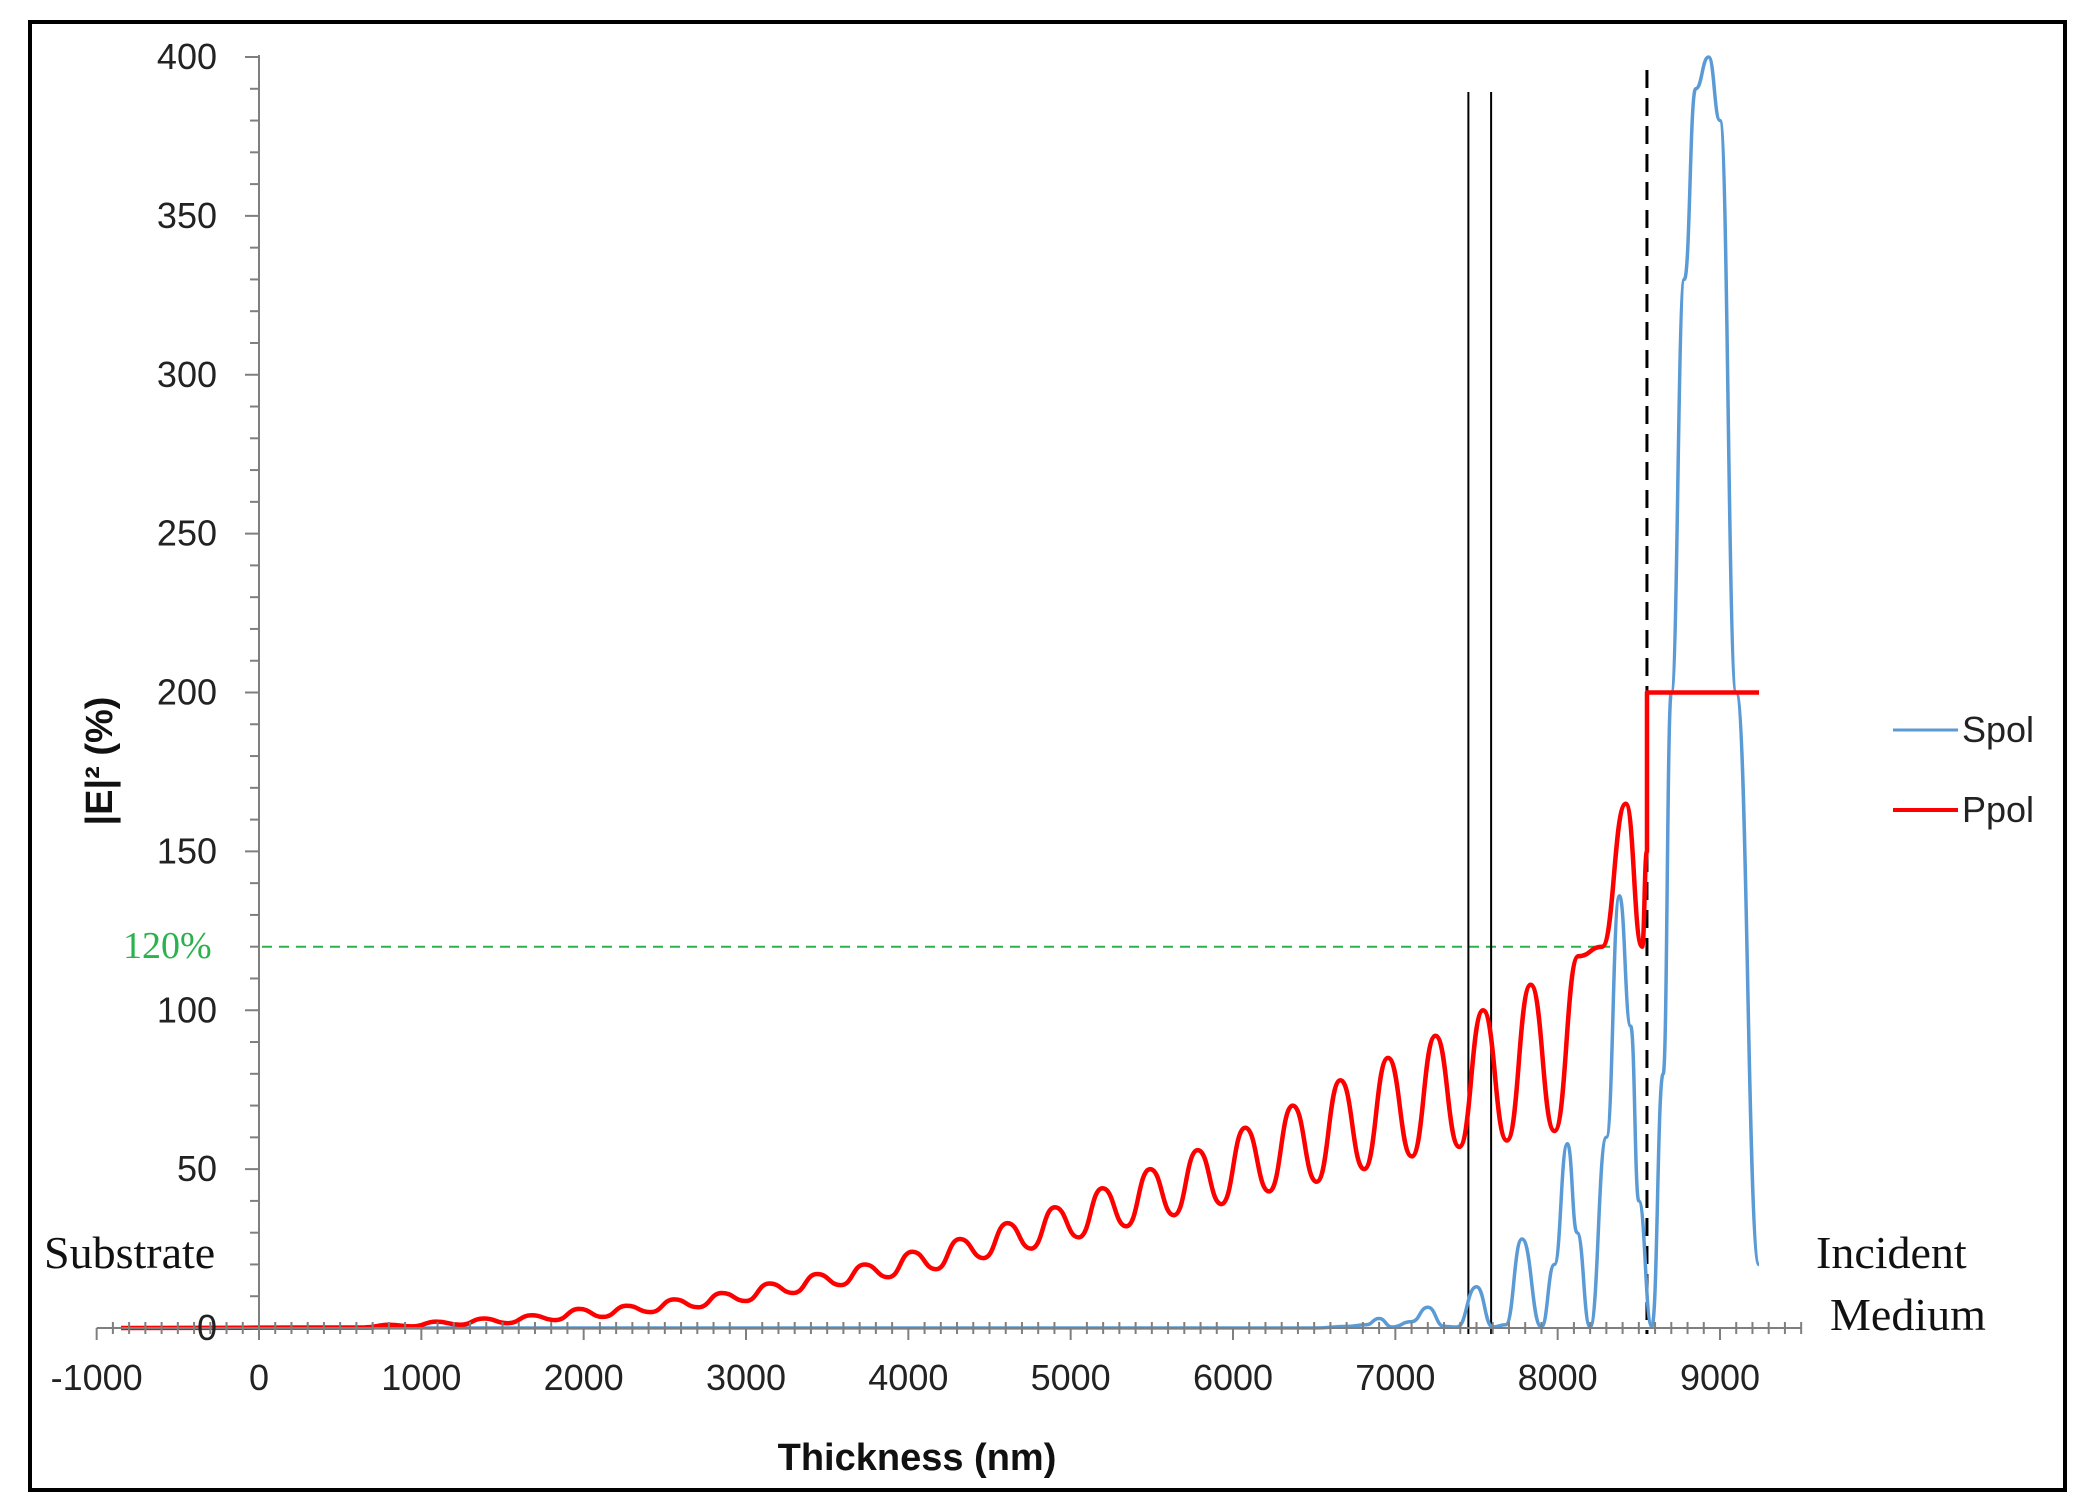 The image size is (2095, 1511). What do you see at coordinates (1720, 1377) in the screenshot?
I see `x-tick-label: 9000` at bounding box center [1720, 1377].